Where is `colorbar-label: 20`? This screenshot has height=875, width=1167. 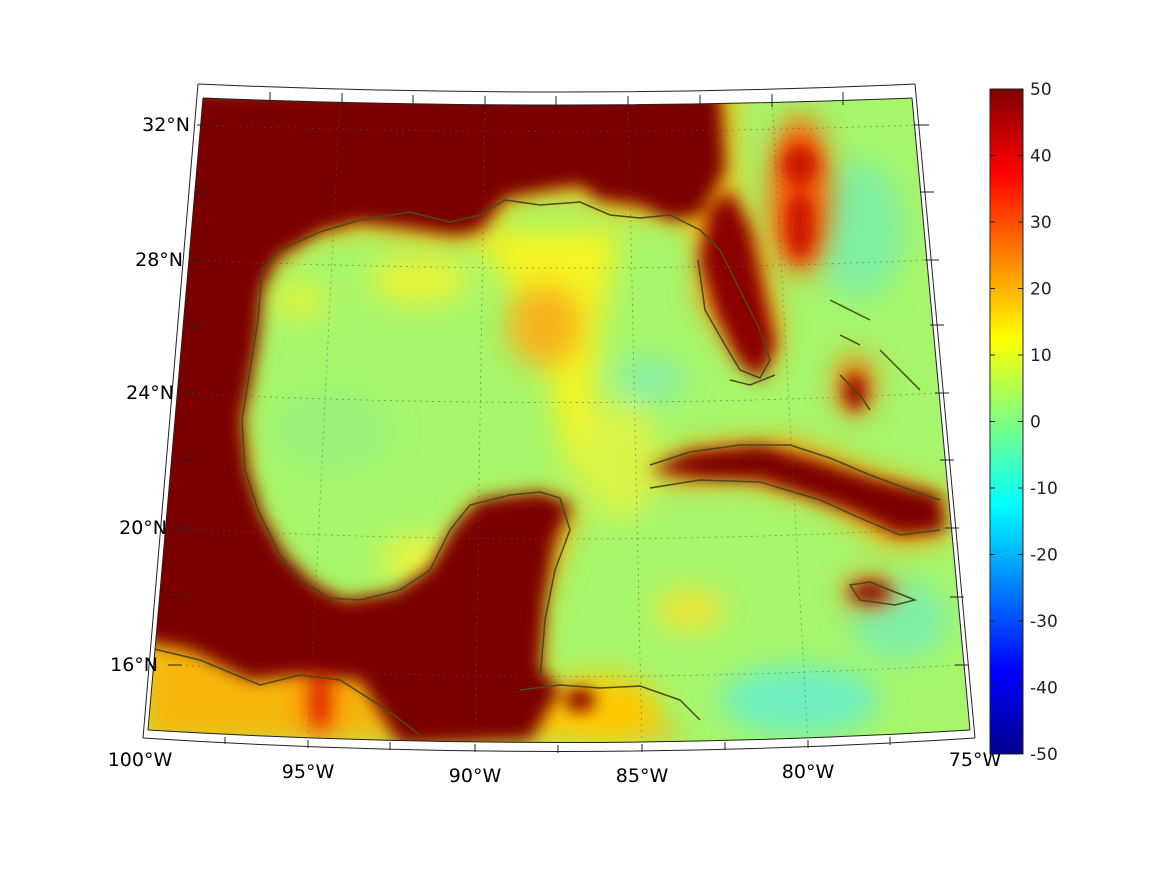
colorbar-label: 20 is located at coordinates (1041, 290).